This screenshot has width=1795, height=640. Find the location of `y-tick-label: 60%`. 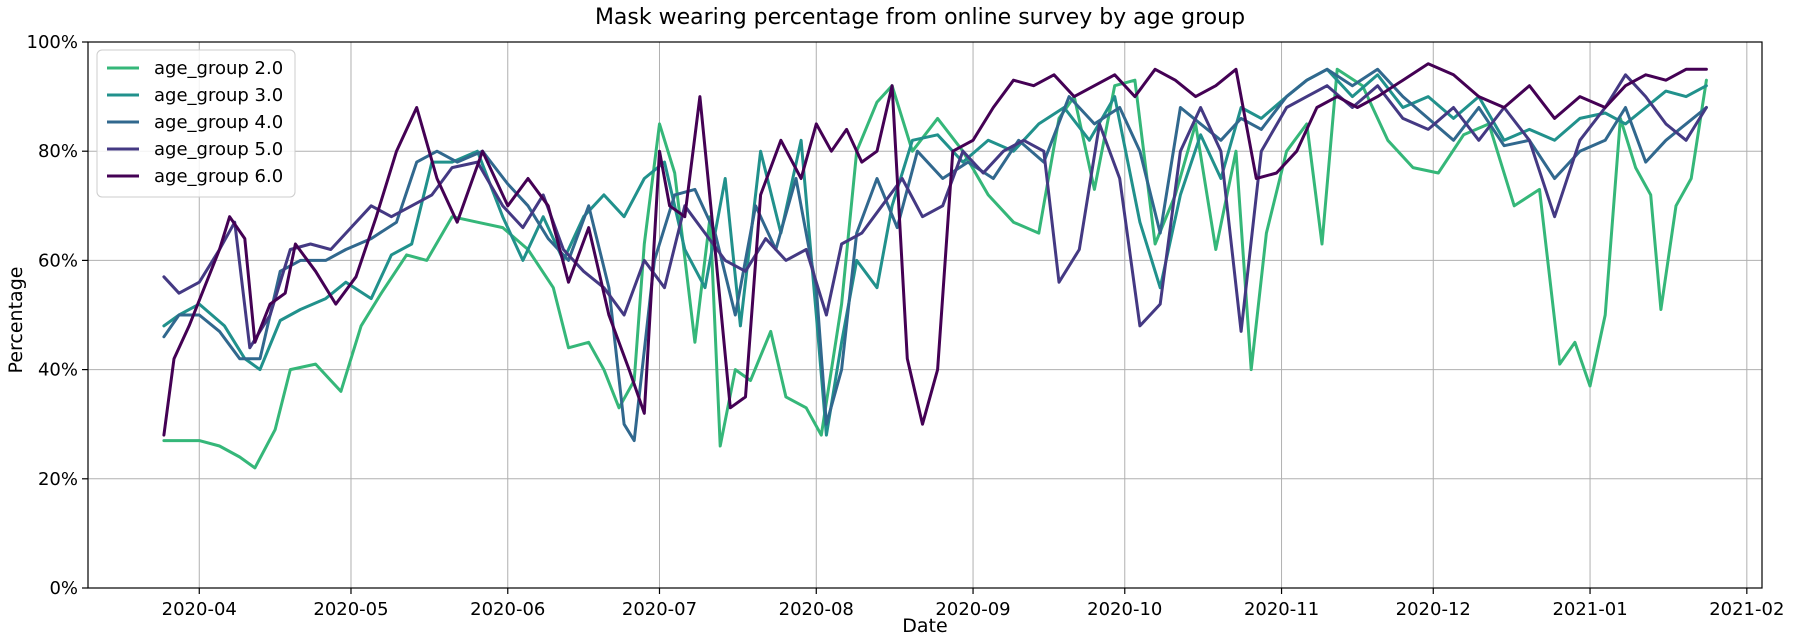

y-tick-label: 60% is located at coordinates (58, 260).